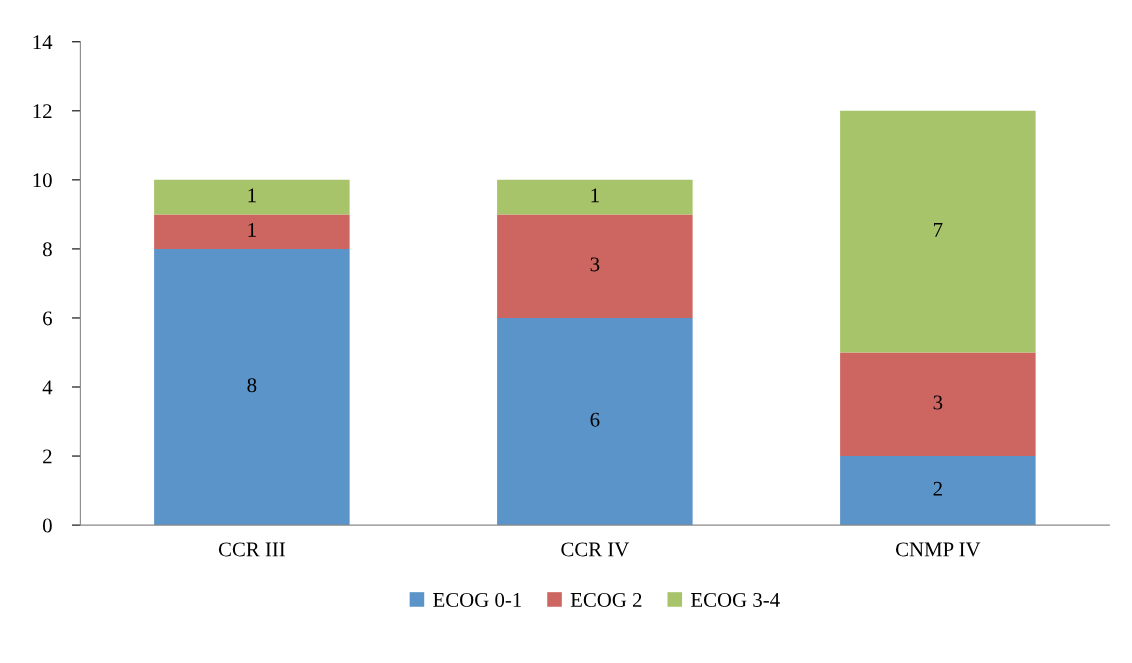 The width and height of the screenshot is (1132, 663). What do you see at coordinates (47, 525) in the screenshot?
I see `y-tick-label: 0` at bounding box center [47, 525].